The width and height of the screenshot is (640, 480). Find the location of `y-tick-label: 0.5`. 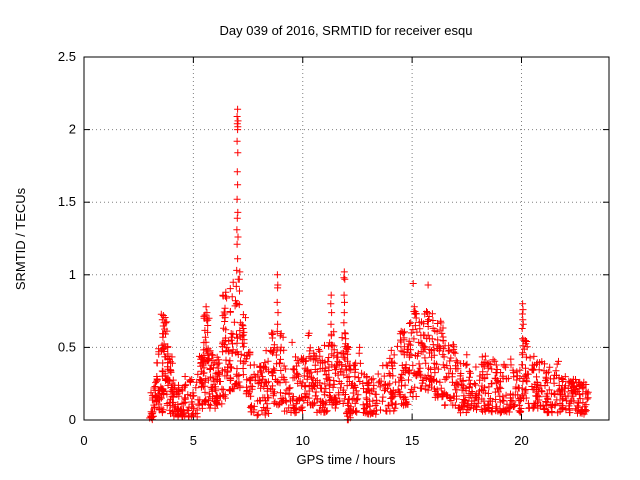

y-tick-label: 0.5 is located at coordinates (67, 346).